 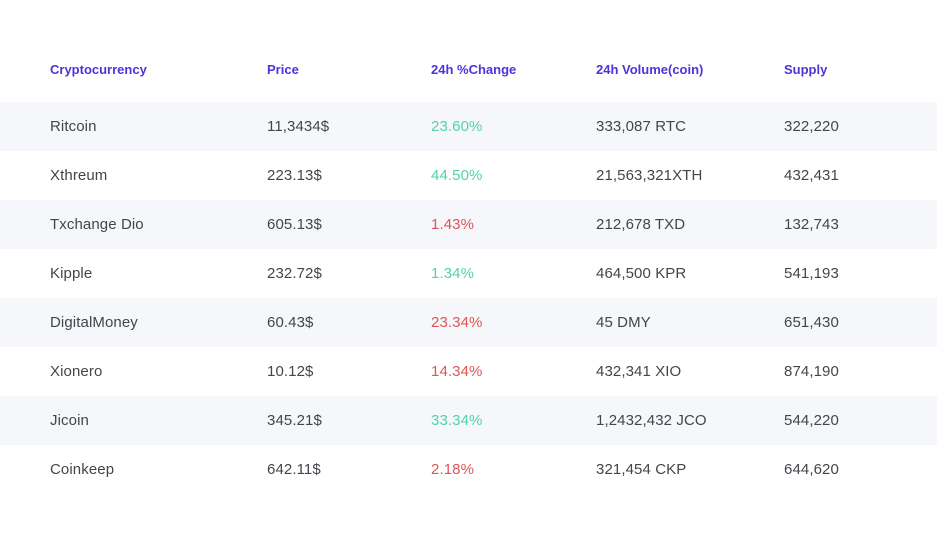 I want to click on crypto-name-cell: DigitalMoney, so click(x=94, y=322).